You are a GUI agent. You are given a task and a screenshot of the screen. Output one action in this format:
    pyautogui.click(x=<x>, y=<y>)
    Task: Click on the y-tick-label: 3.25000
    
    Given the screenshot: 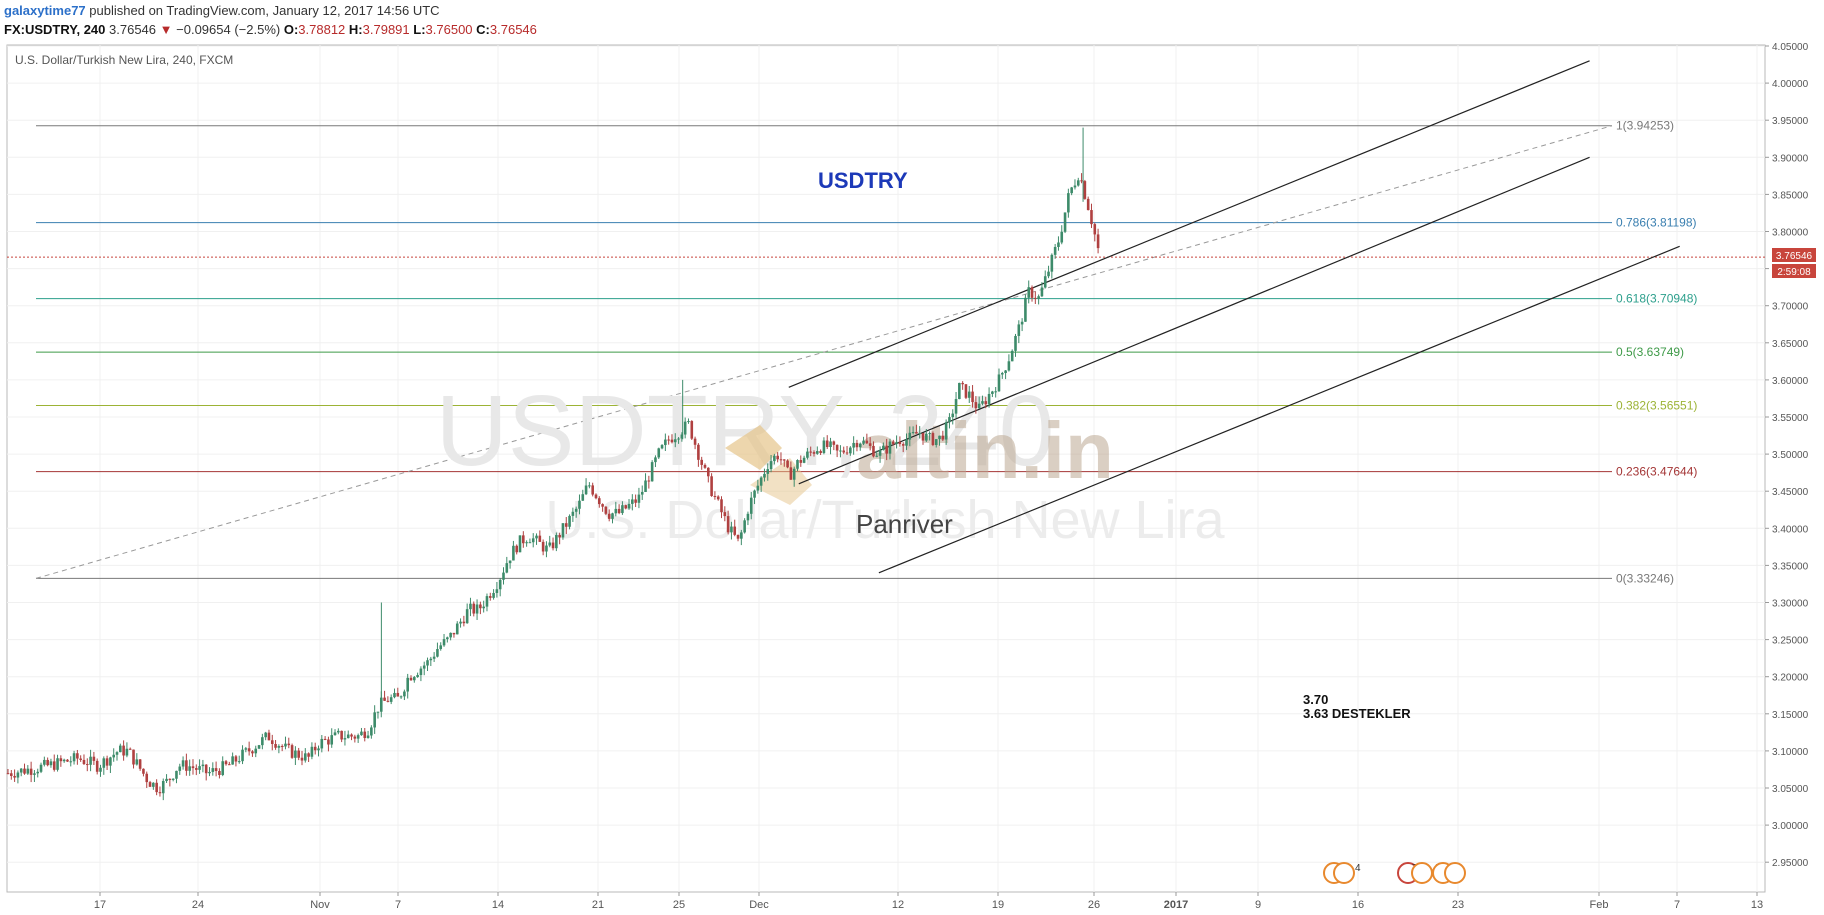 What is the action you would take?
    pyautogui.click(x=1790, y=641)
    